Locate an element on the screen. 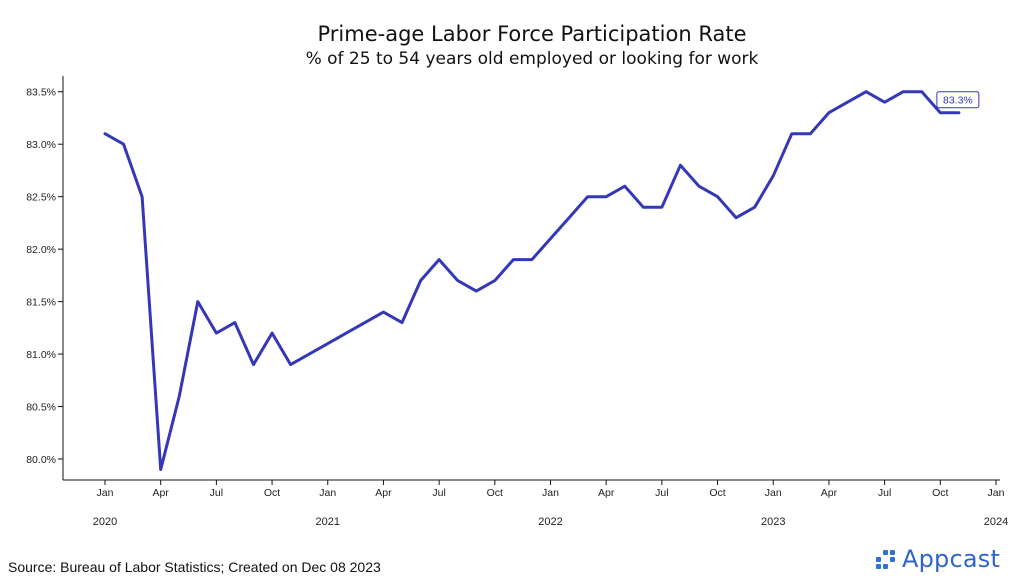  y-tick-label: 83.5% is located at coordinates (41, 93).